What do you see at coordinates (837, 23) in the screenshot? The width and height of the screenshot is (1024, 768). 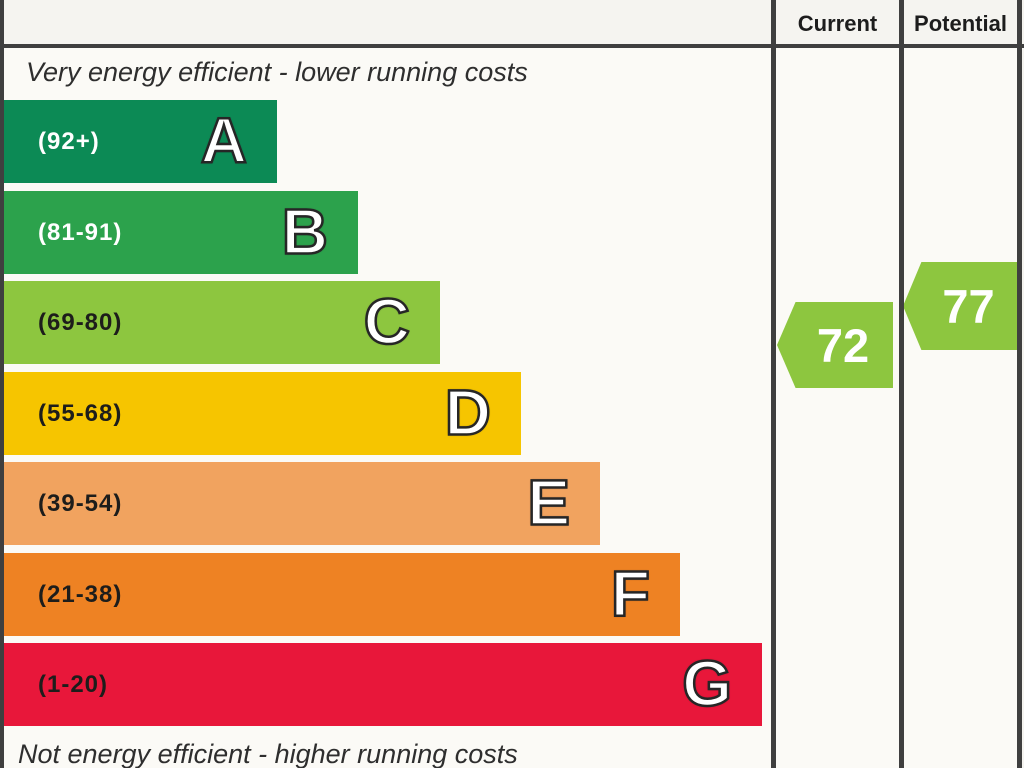 I see `current-column-header: Current` at bounding box center [837, 23].